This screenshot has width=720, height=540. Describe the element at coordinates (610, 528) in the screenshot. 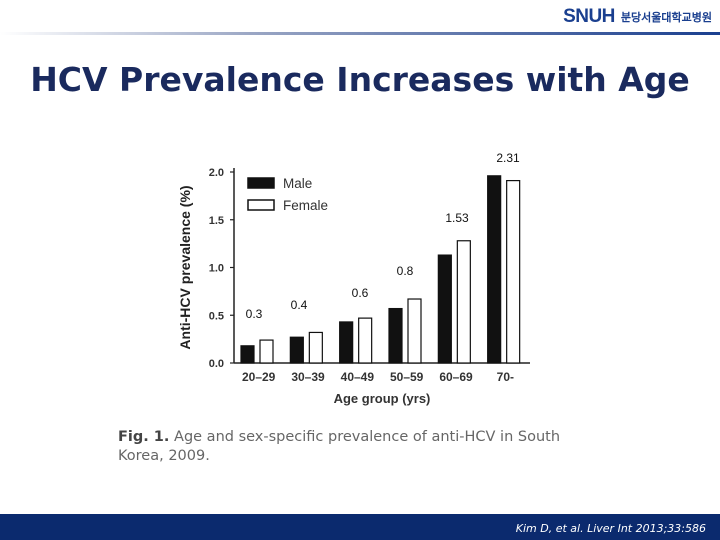

I see `citation: Kim D, et al. Liver Int 2013;33:586` at that location.